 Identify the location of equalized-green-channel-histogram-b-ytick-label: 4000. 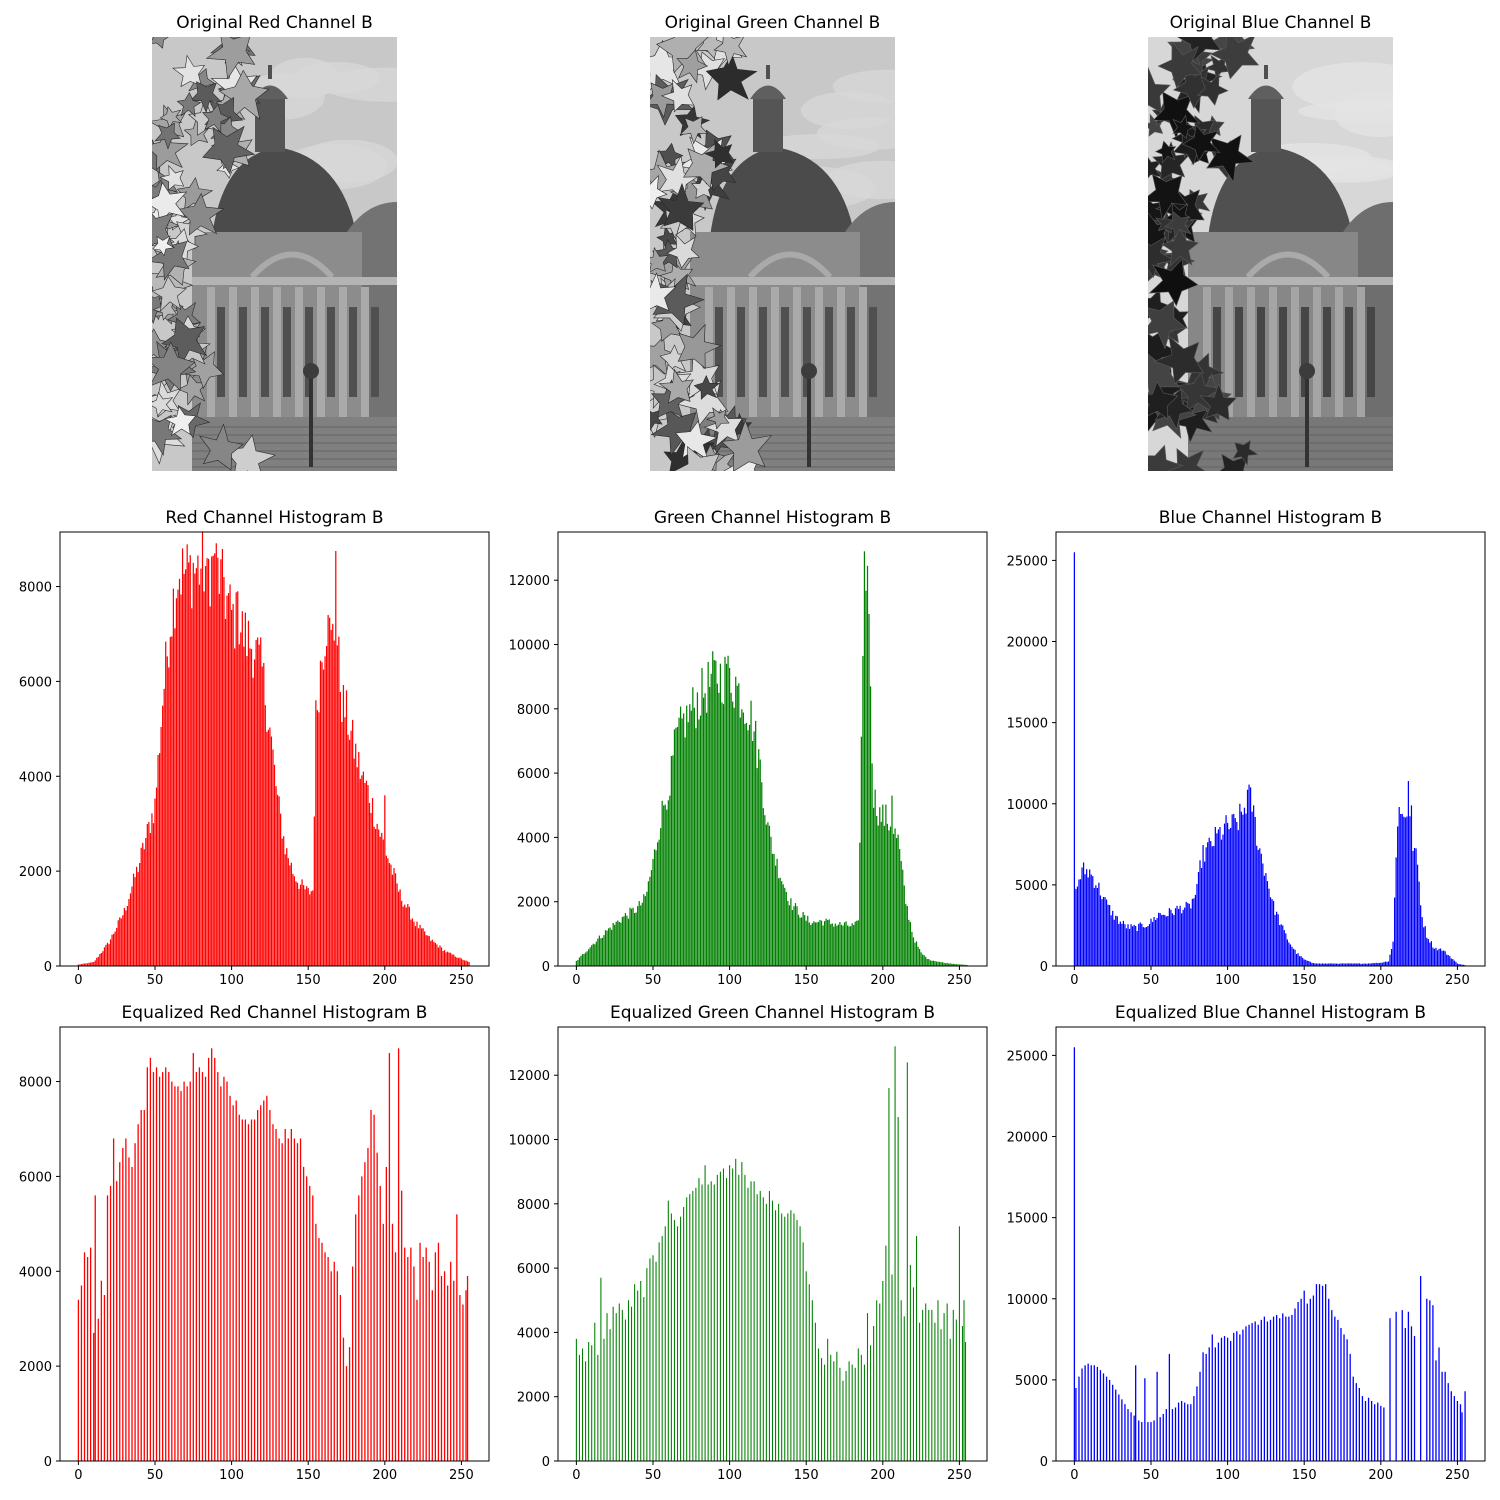
(533, 1333).